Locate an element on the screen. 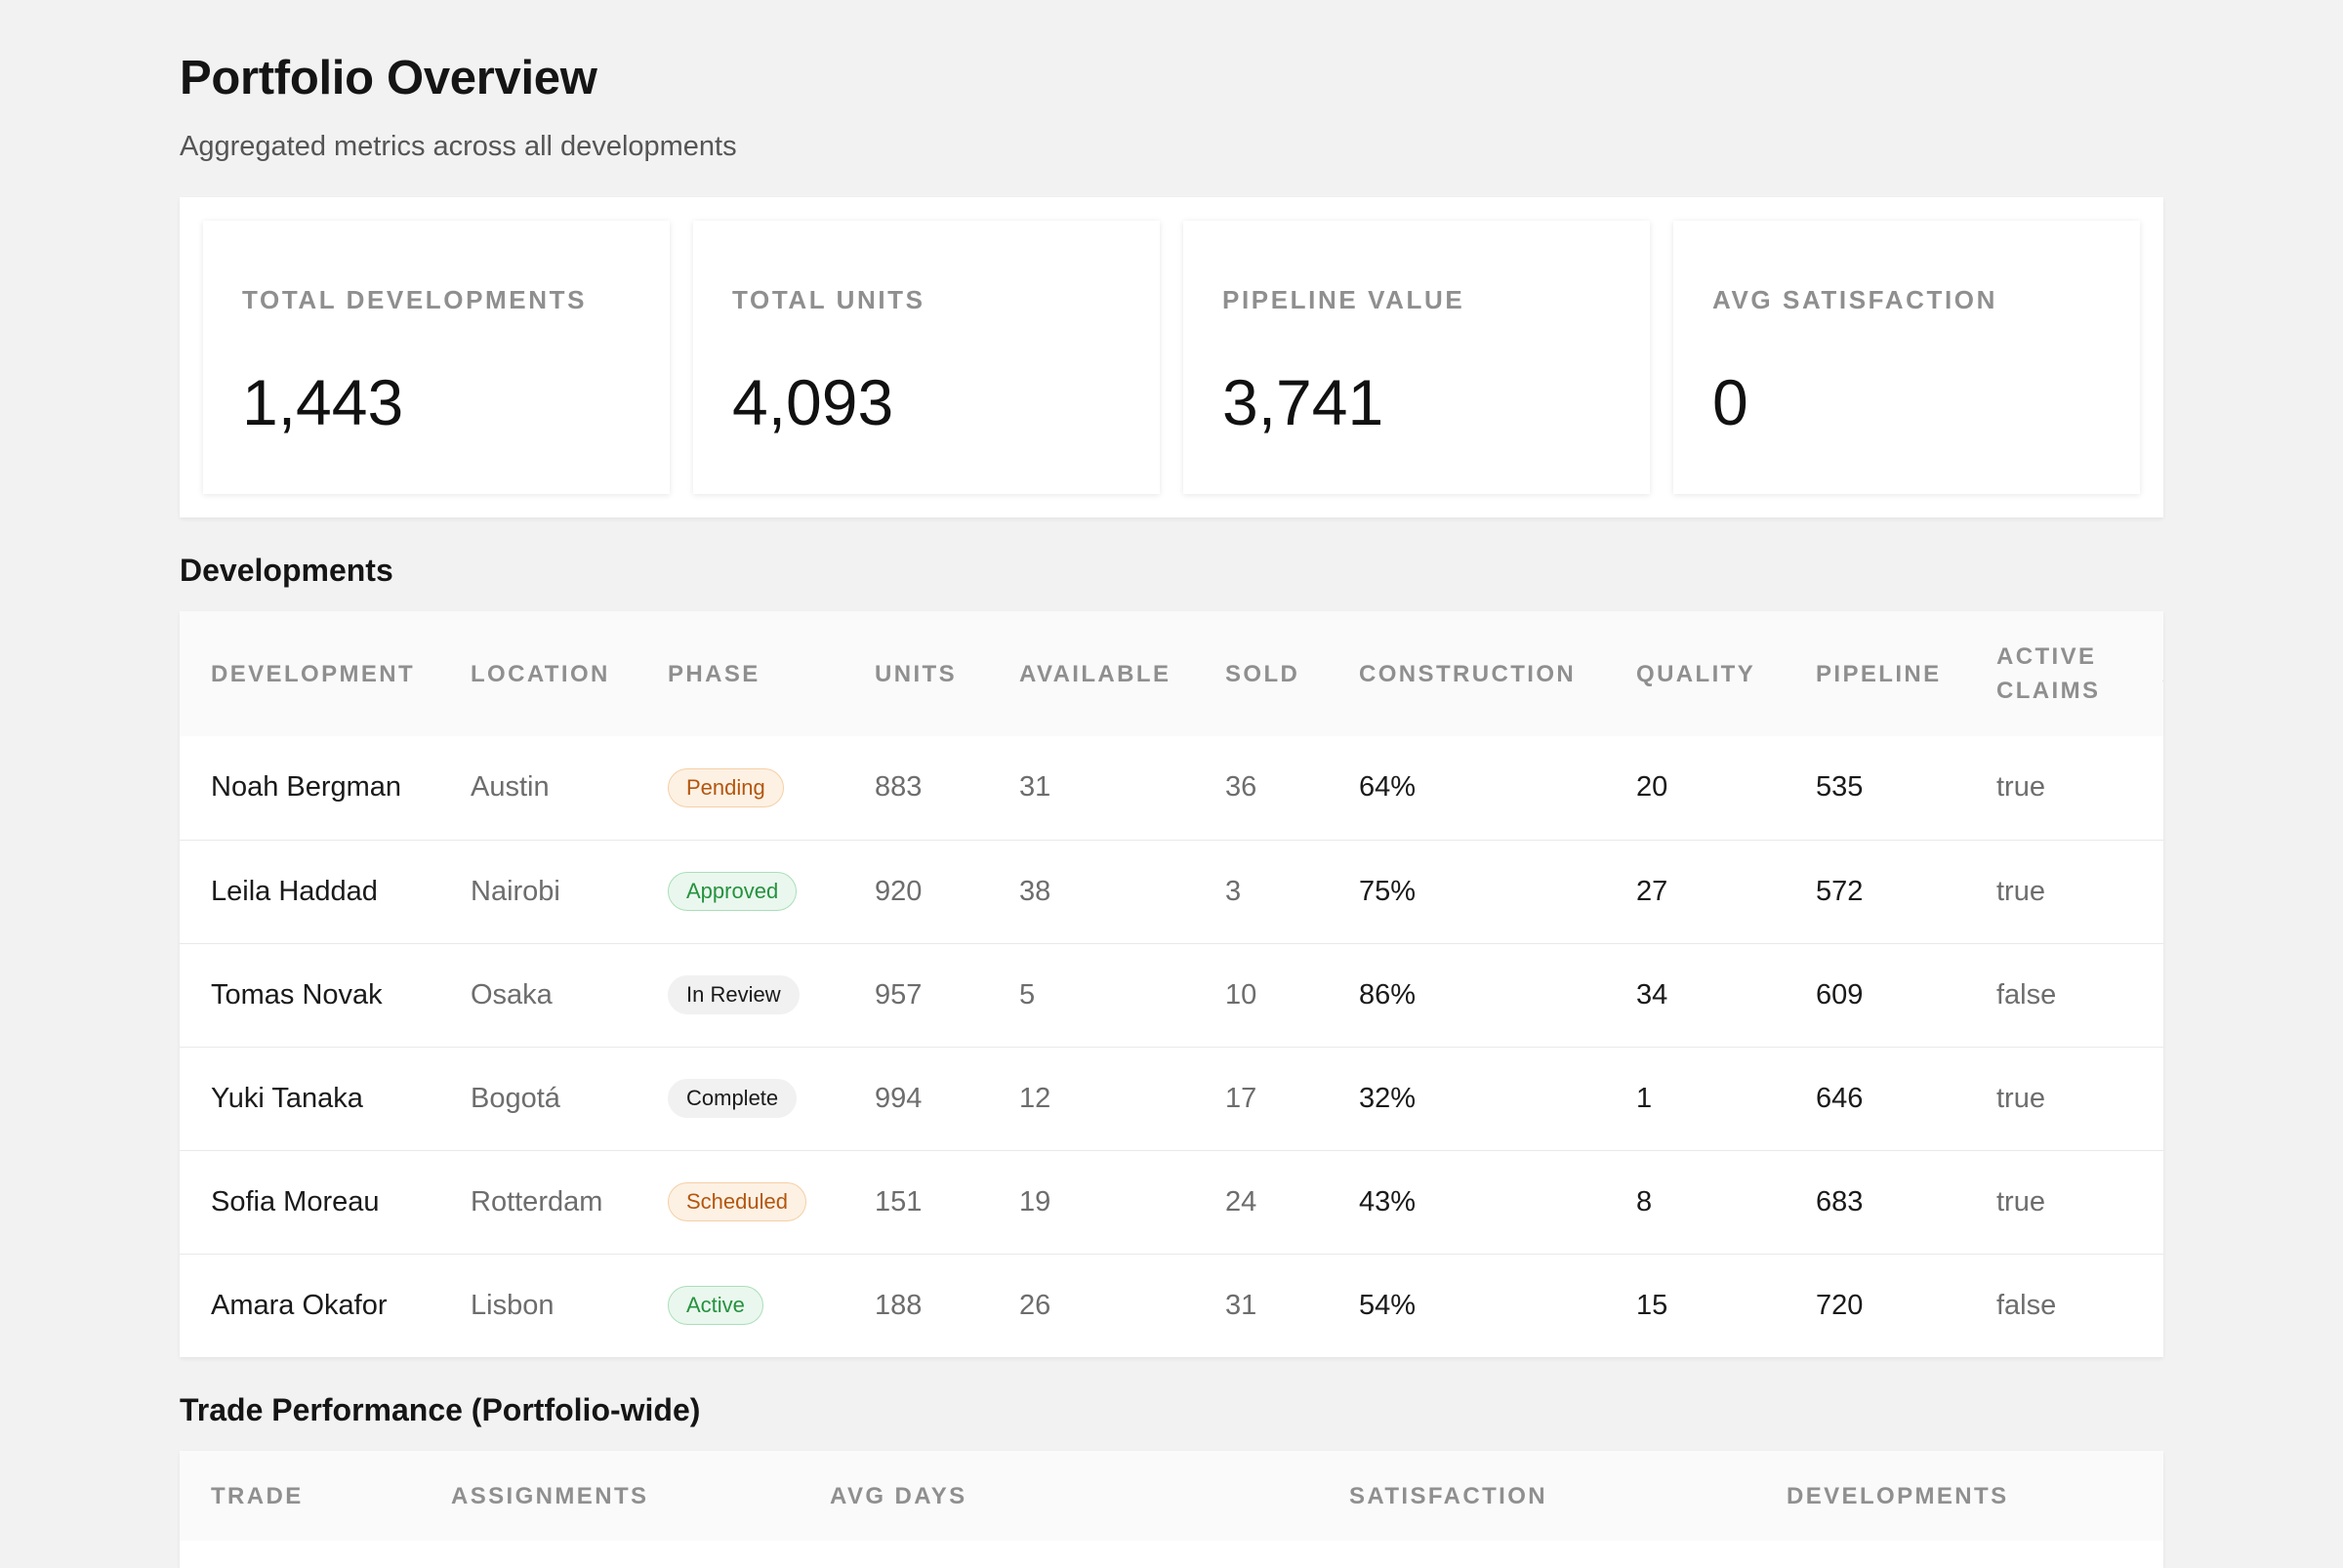 The width and height of the screenshot is (2343, 1568). kpi-card-total-developments: TOTAL DEVELOPMENTS 1,443 is located at coordinates (436, 358).